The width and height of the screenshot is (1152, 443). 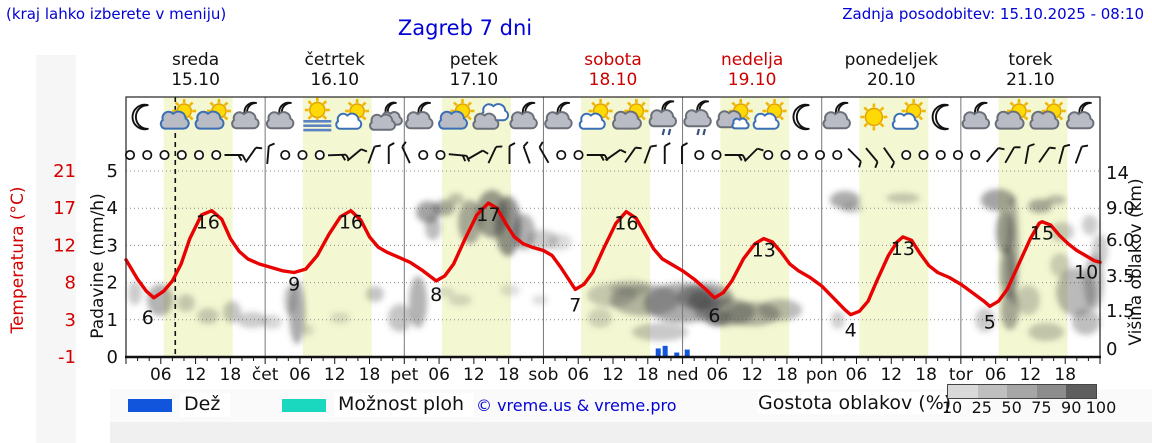 I want to click on day-name: torek, so click(x=1030, y=60).